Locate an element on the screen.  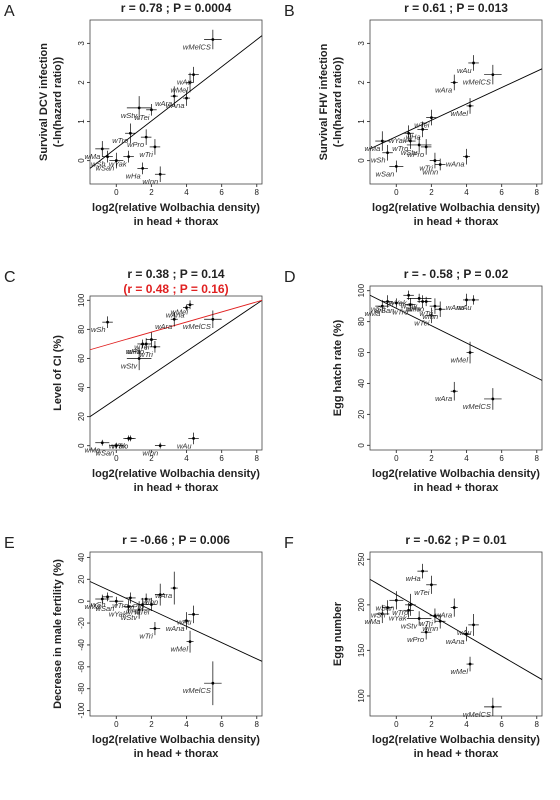
x-axis-label: log2(relative Wolbachia density) is located at coordinates (176, 474).